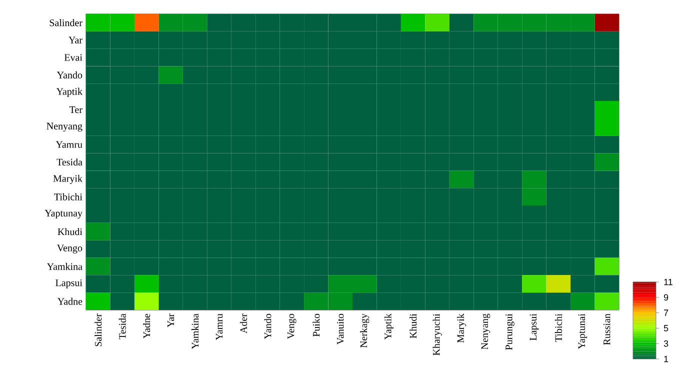 Image resolution: width=685 pixels, height=387 pixels. I want to click on x-tick-label: Nenyang, so click(485, 332).